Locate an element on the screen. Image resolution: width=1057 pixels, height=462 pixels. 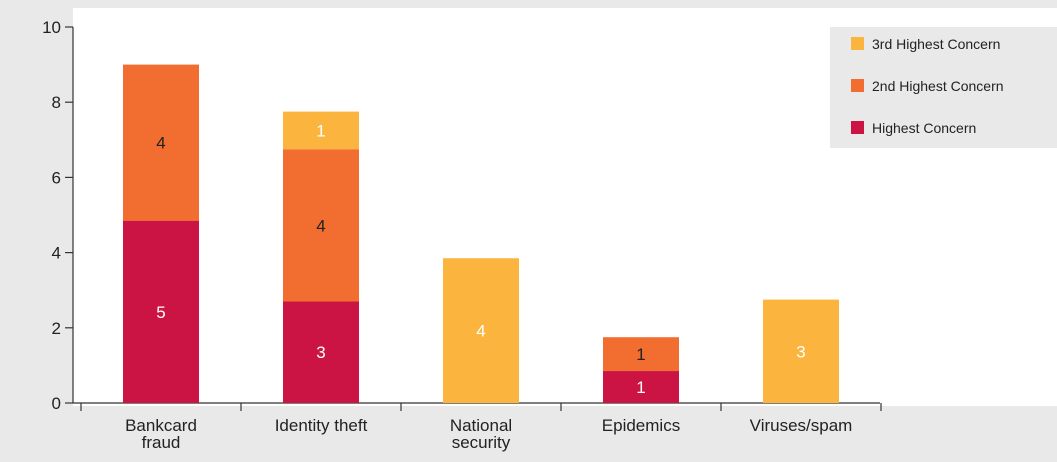
legend-label: 2nd Highest Concern is located at coordinates (938, 86).